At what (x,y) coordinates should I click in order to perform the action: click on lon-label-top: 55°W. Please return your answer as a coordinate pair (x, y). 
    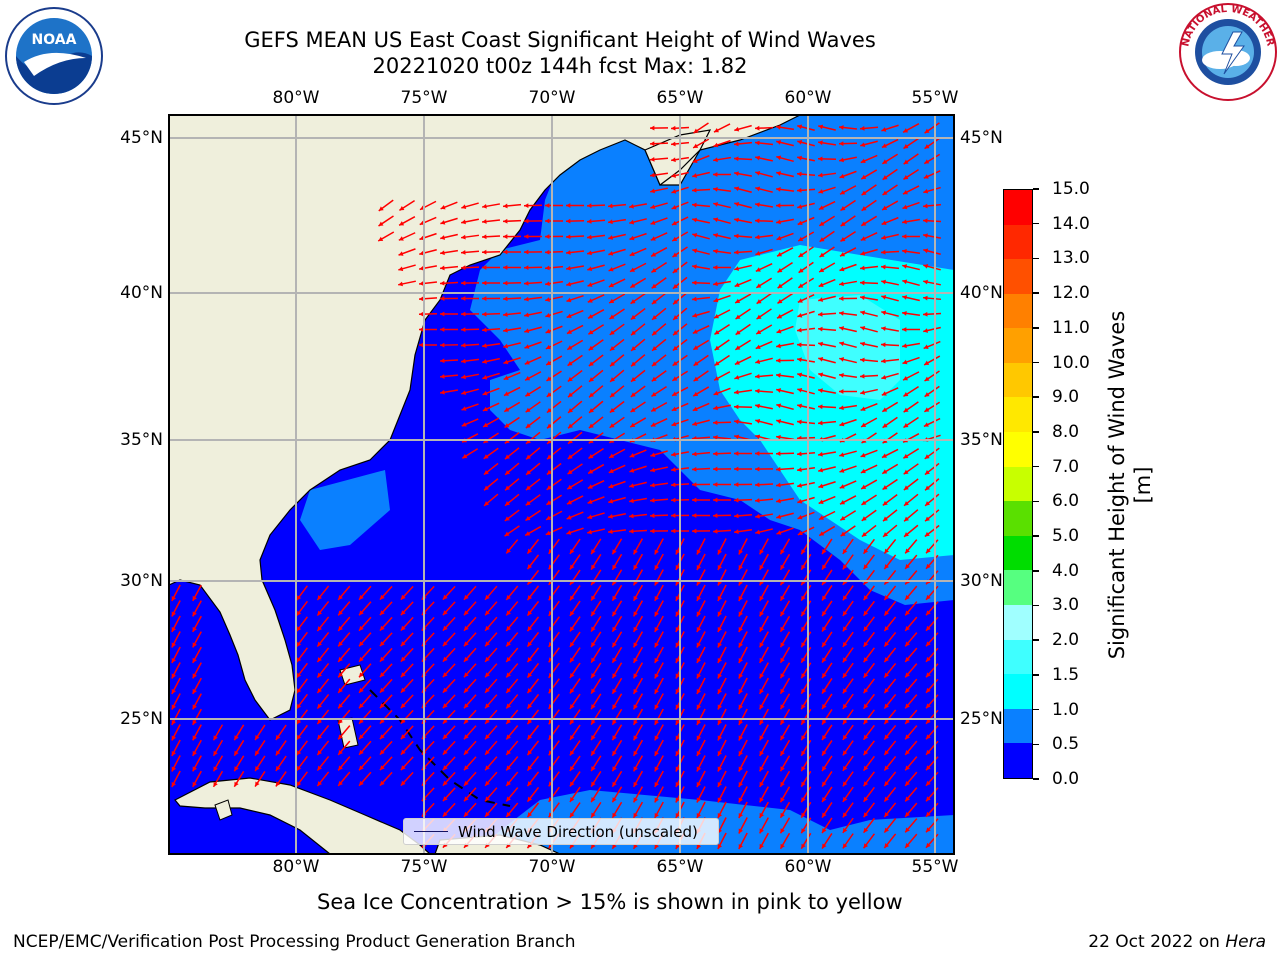
    Looking at the image, I should click on (935, 98).